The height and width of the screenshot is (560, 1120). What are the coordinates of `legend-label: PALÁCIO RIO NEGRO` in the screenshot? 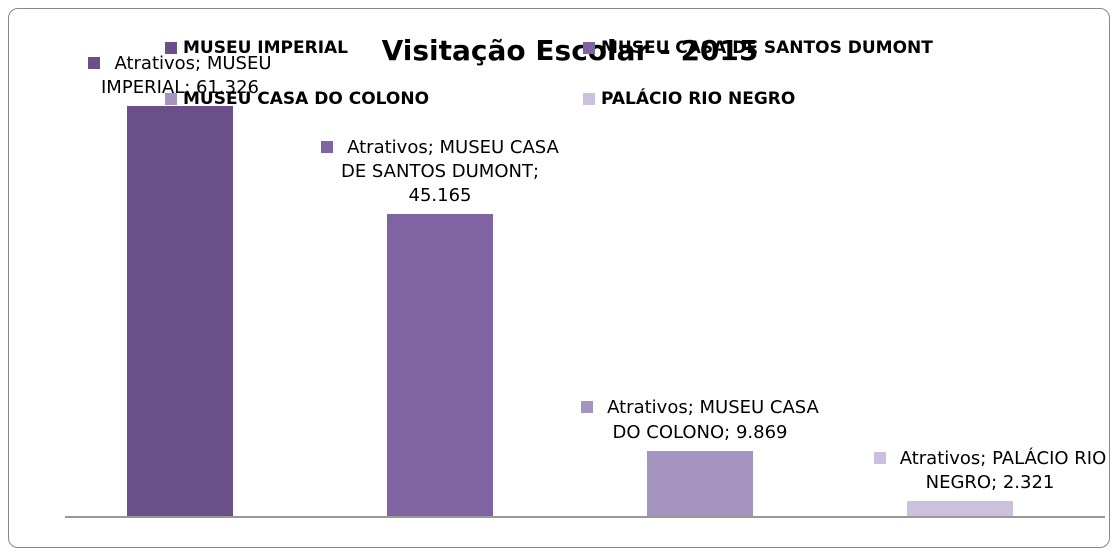 It's located at (698, 99).